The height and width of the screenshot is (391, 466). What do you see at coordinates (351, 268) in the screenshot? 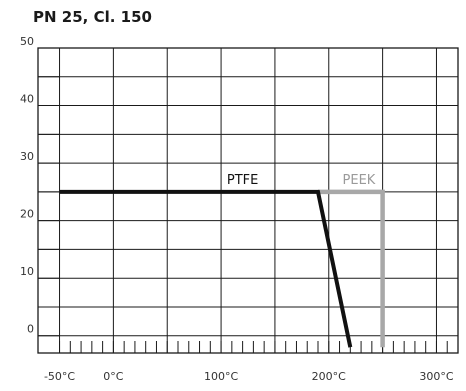
I see `series-line-peek` at bounding box center [351, 268].